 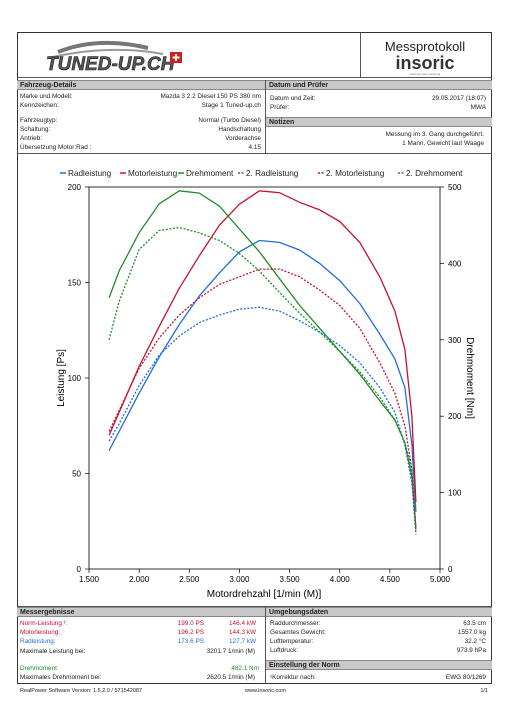 I want to click on x-tick-label: 2.000, so click(x=139, y=579).